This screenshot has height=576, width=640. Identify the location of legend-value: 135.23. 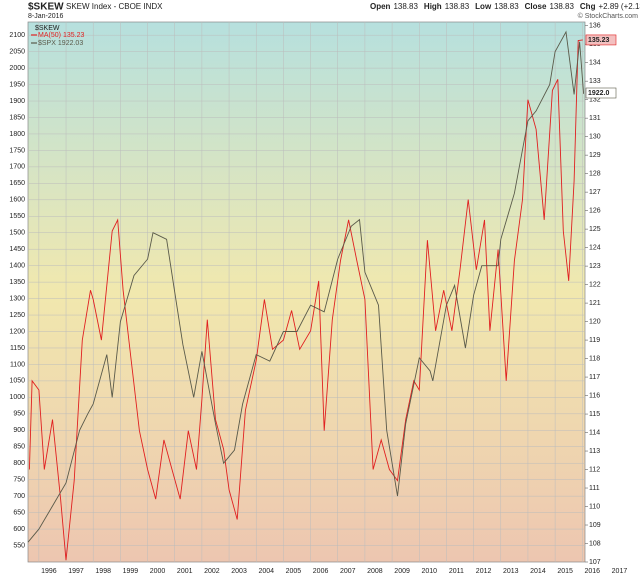
(74, 35).